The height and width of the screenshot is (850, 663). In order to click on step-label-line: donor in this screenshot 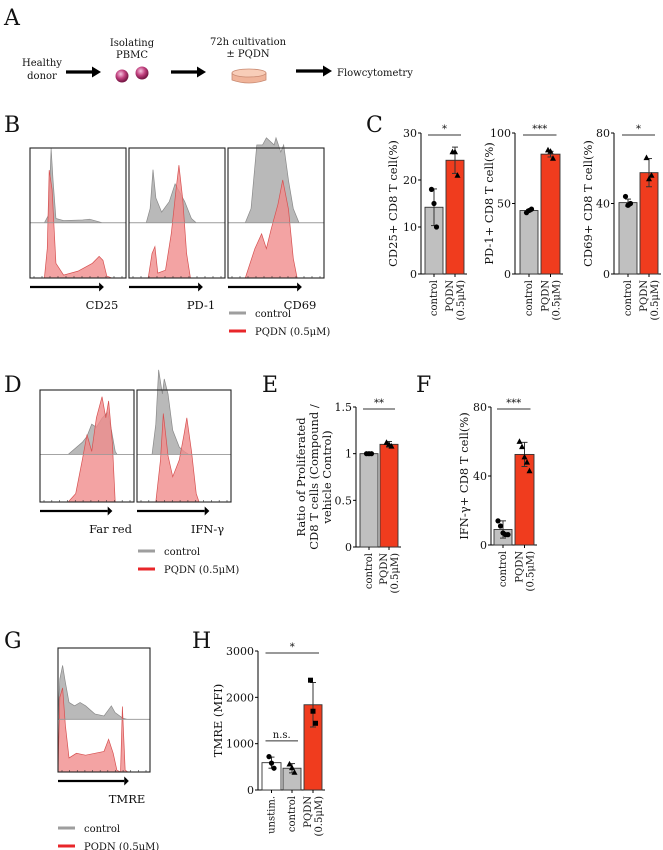, I will do `click(42, 76)`.